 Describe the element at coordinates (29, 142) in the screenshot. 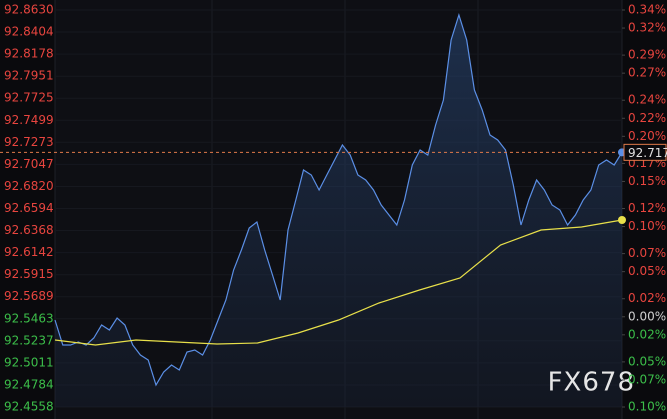

I see `y-tick-label: 92.7273` at that location.